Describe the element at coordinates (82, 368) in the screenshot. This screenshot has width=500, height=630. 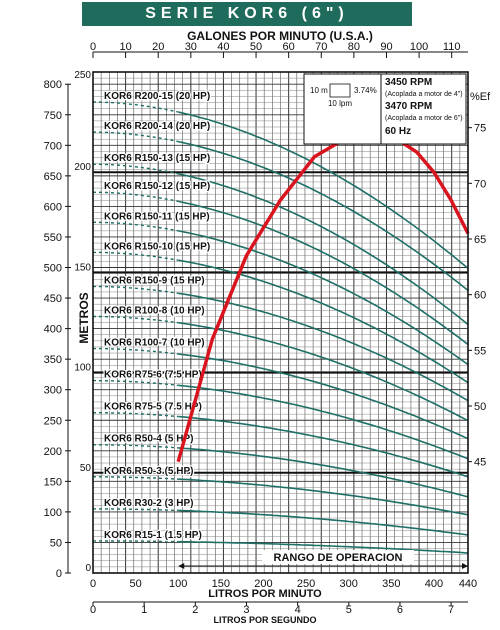
I see `metros-tick-label: 100` at that location.